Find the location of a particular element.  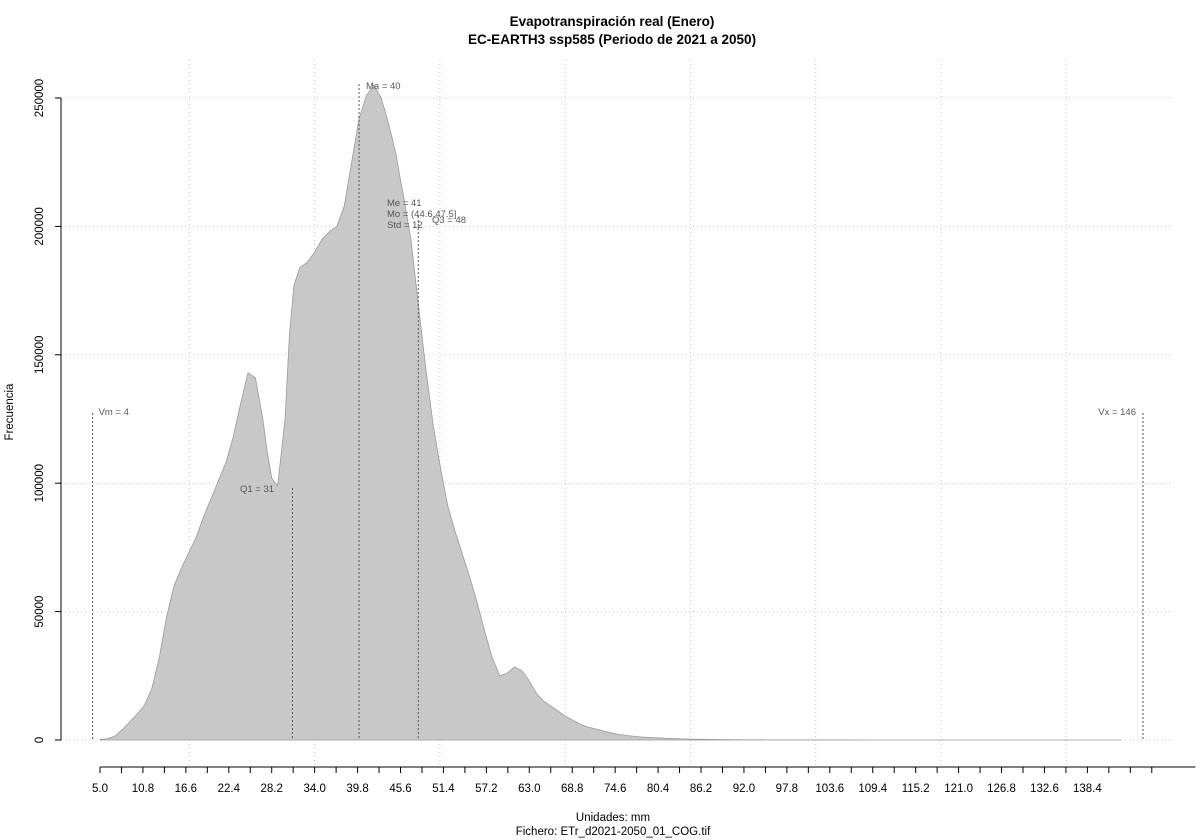

x-axis-label: Unidades: mm is located at coordinates (613, 818).